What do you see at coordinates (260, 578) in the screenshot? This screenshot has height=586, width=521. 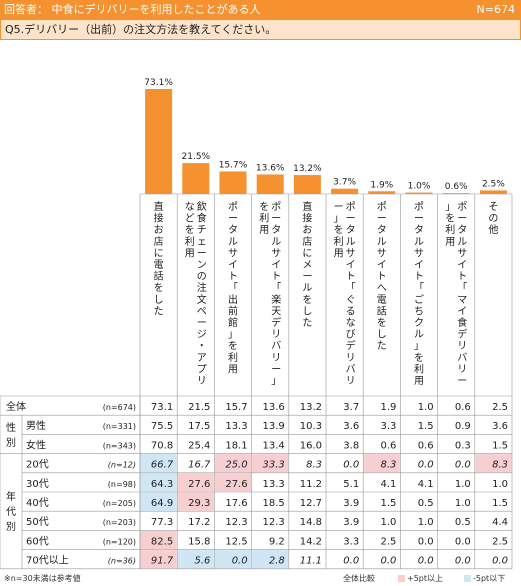 I see `footer: ※n=30未満は参考値 全体比較 +5pt以上 -5pt以下` at bounding box center [260, 578].